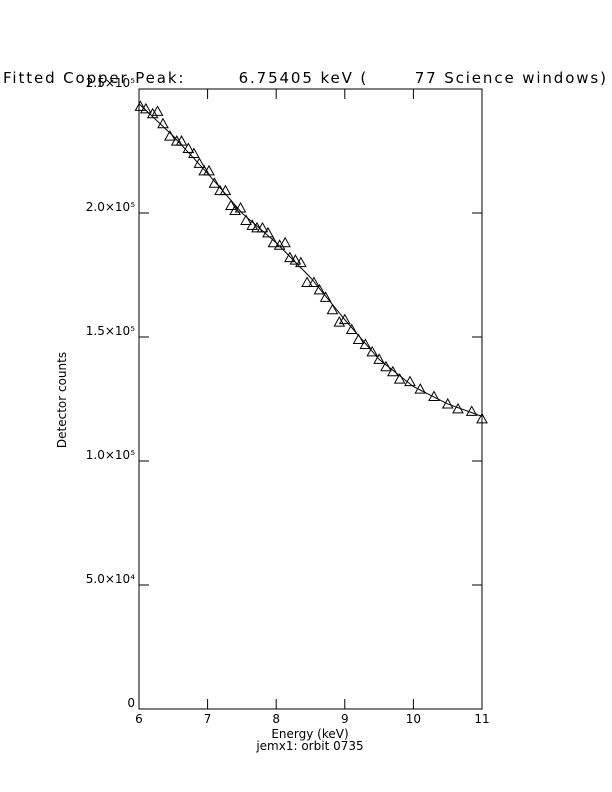  What do you see at coordinates (309, 746) in the screenshot?
I see `chart-subtitle: jemx1: orbit 0735` at bounding box center [309, 746].